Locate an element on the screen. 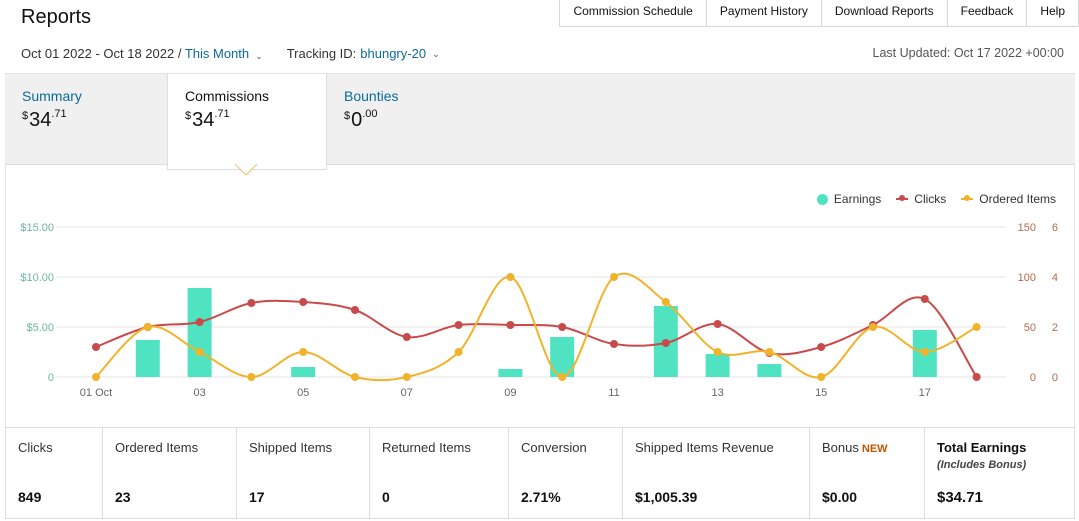 This screenshot has height=521, width=1079. stat-label: Shipped Items is located at coordinates (291, 447).